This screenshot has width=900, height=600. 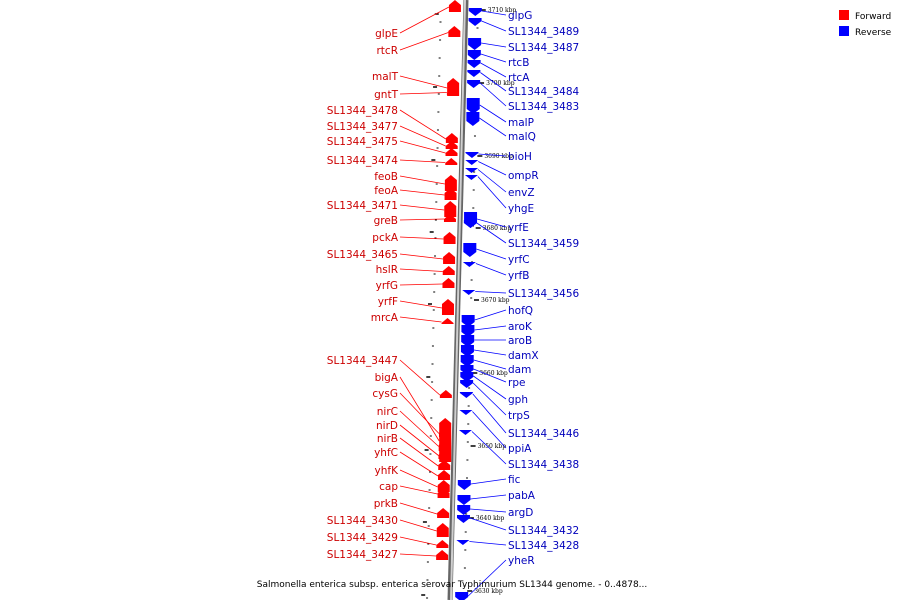 I want to click on reverse-gene-label: trpS, so click(x=519, y=416).